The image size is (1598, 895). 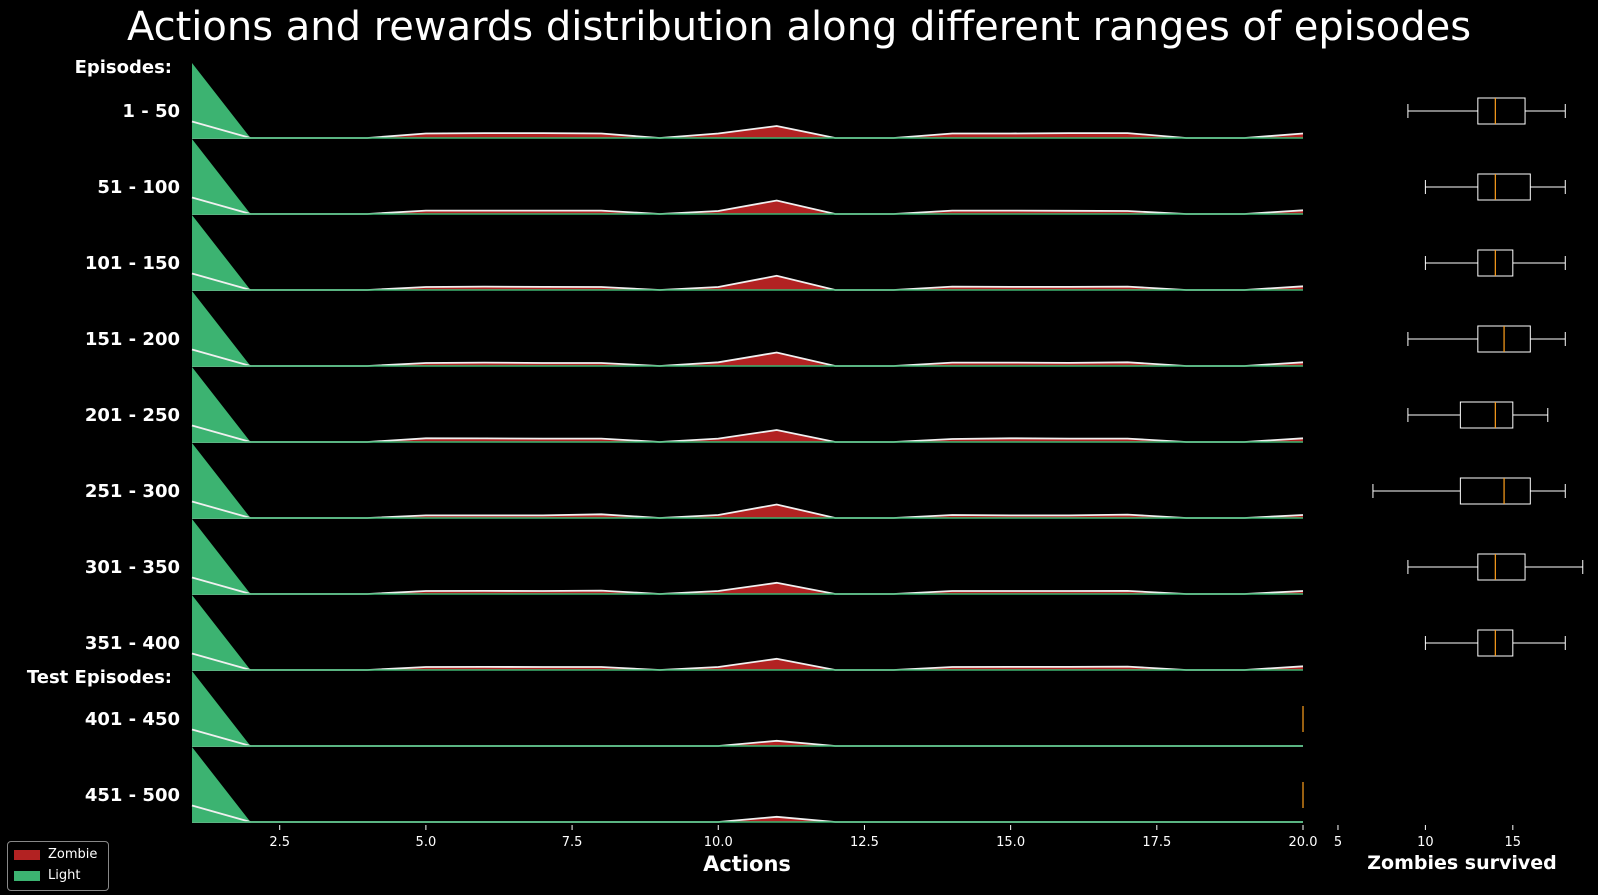 What do you see at coordinates (1303, 842) in the screenshot?
I see `x-tick-label: 20.0` at bounding box center [1303, 842].